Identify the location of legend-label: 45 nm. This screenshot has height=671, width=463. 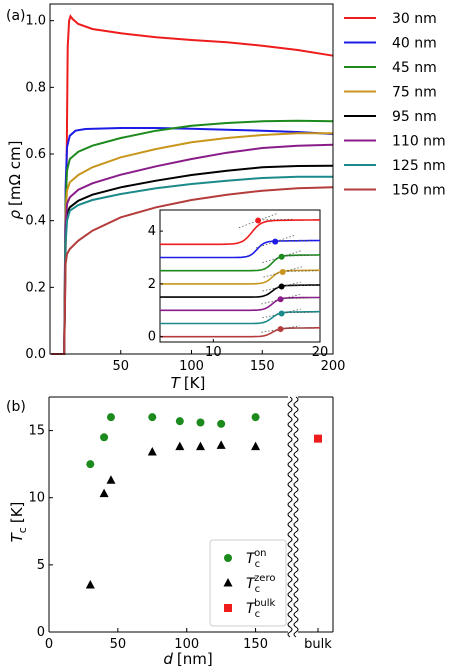
(414, 68).